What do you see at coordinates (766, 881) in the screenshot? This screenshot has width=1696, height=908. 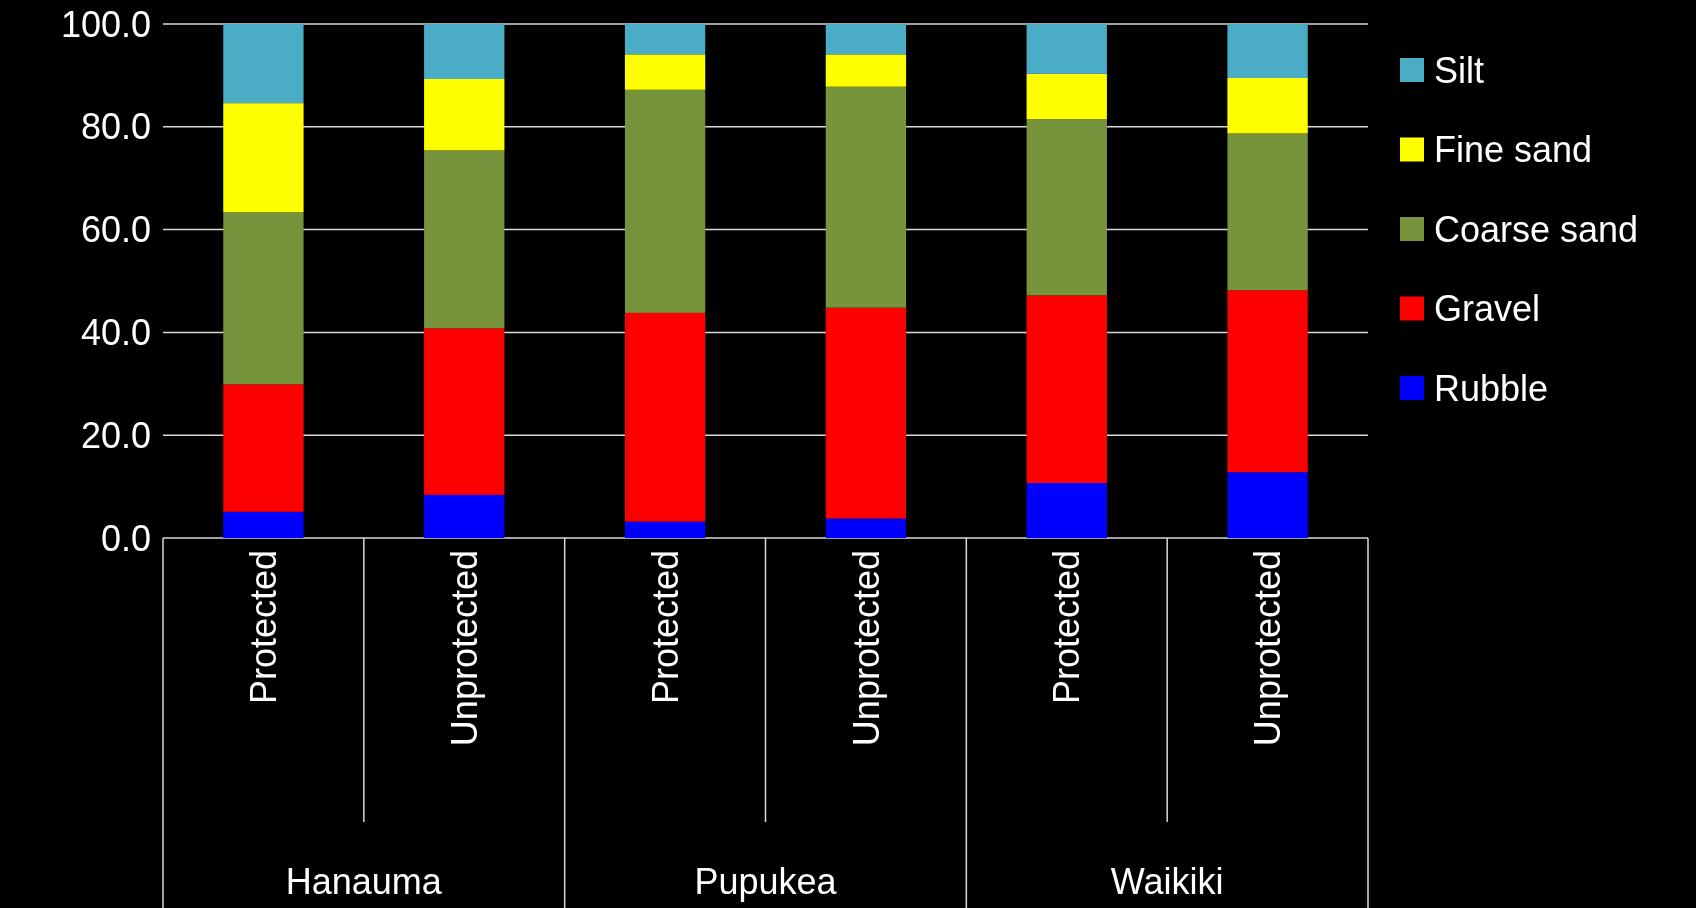 I see `text: Pupukea` at bounding box center [766, 881].